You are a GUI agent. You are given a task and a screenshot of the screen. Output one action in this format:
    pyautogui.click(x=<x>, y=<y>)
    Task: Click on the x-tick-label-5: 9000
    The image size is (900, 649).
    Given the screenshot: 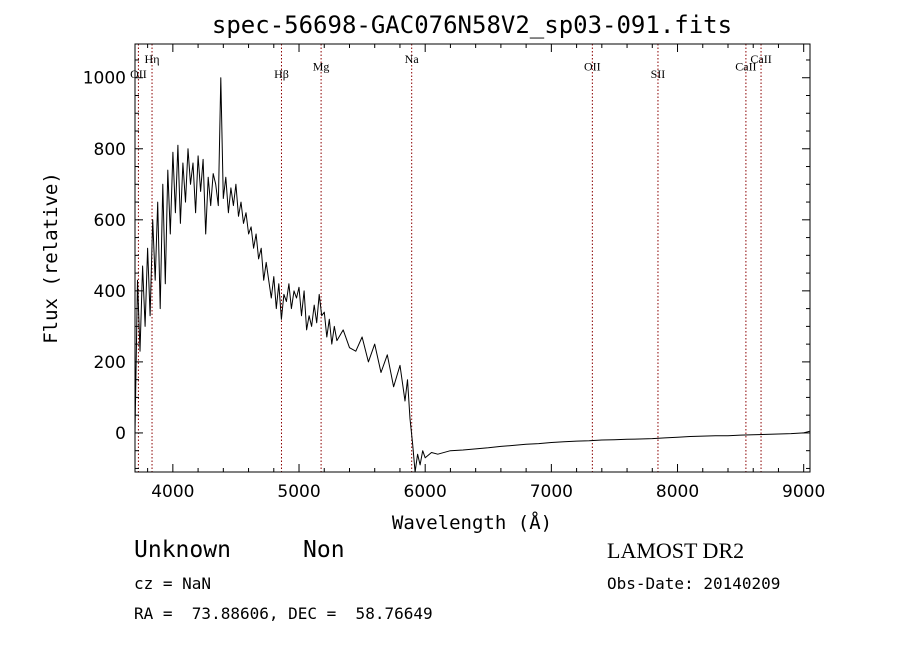 What is the action you would take?
    pyautogui.click(x=803, y=492)
    